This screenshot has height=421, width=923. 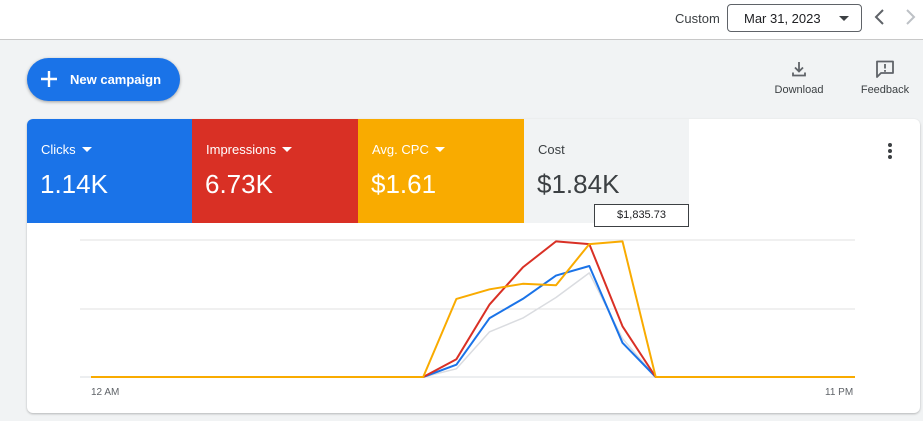 I want to click on download-button: Download, so click(x=799, y=80).